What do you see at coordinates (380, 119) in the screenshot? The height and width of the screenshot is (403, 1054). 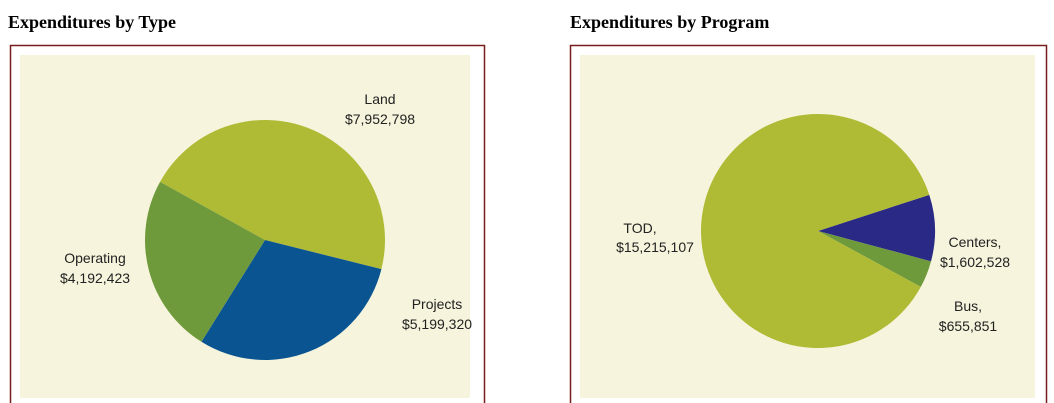 I see `value-label: $7,952,798` at bounding box center [380, 119].